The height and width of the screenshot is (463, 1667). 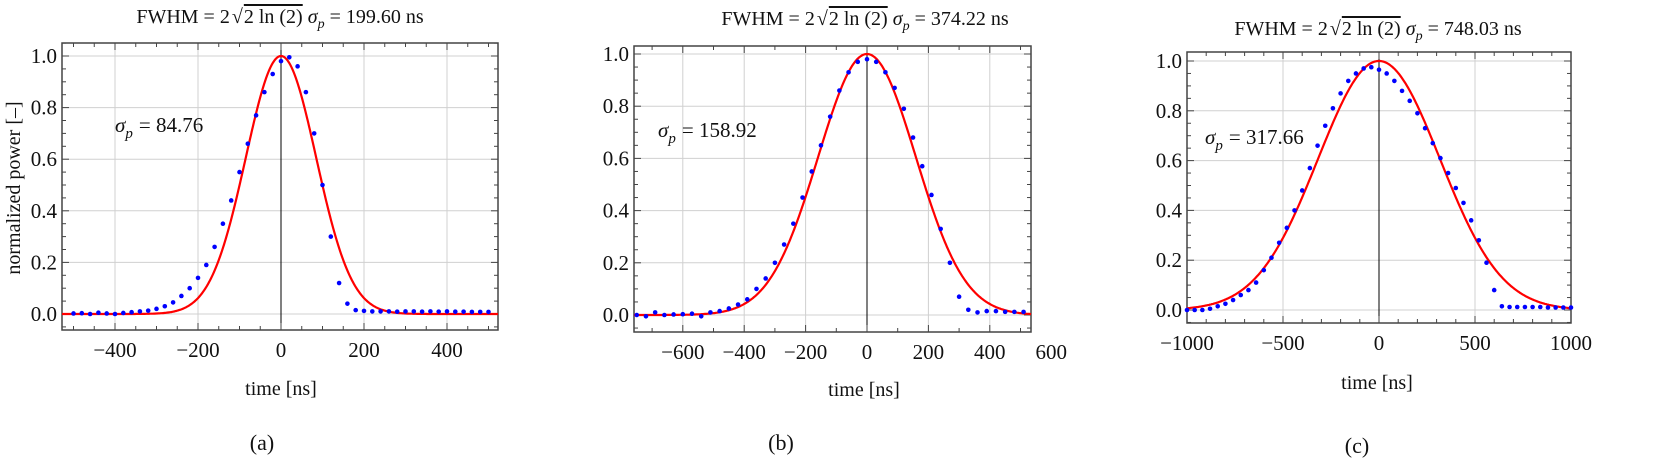 What do you see at coordinates (171, 125) in the screenshot?
I see `annotation-value: = 84.76` at bounding box center [171, 125].